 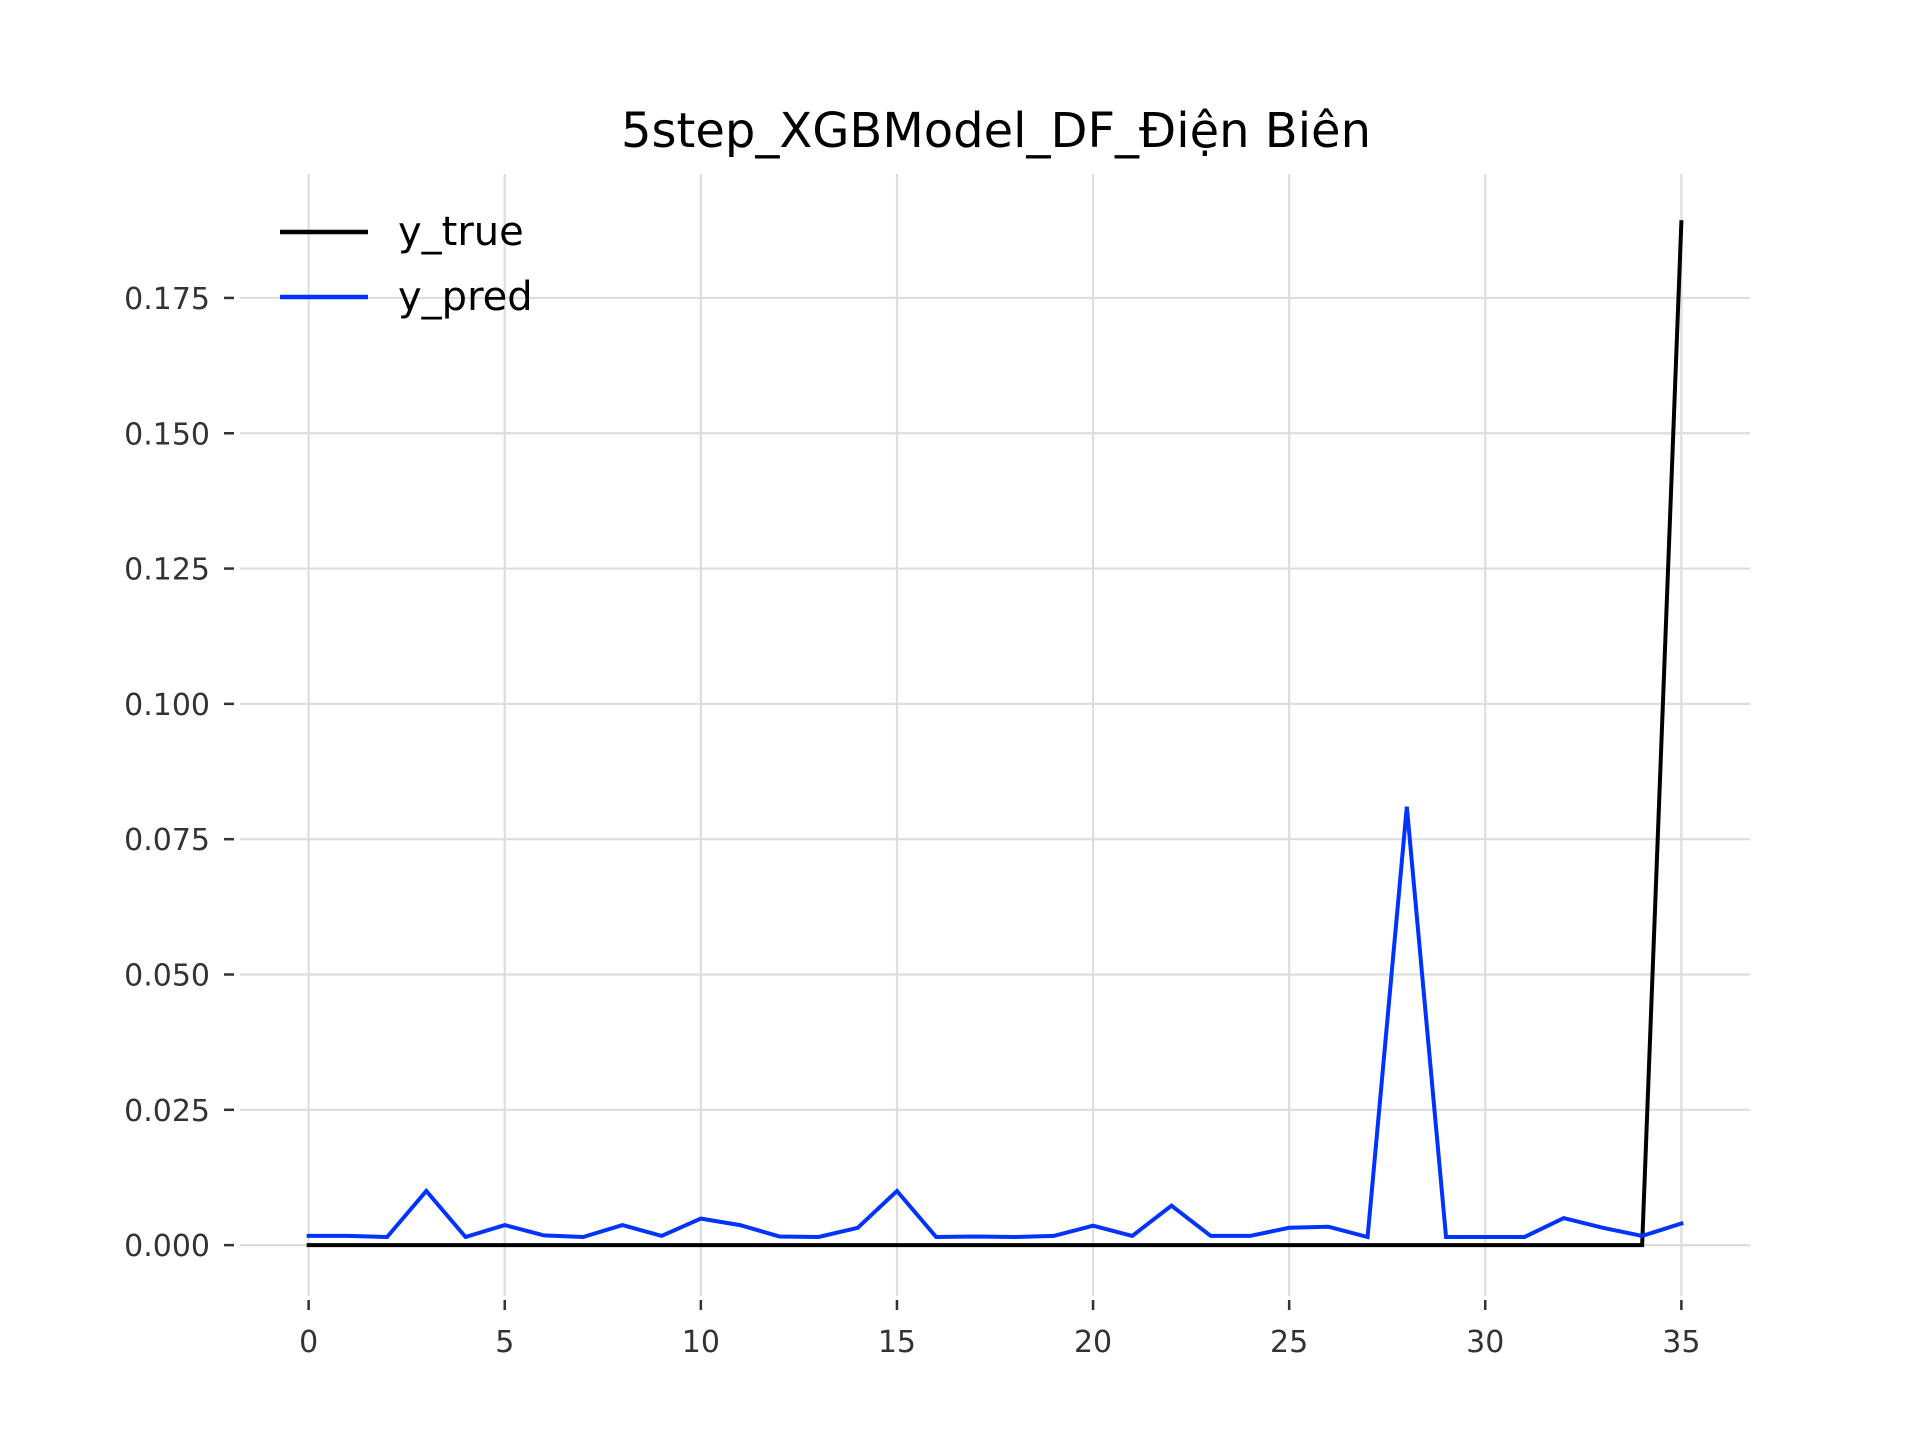 I want to click on legend-label-y-pred: y_pred, so click(x=465, y=297).